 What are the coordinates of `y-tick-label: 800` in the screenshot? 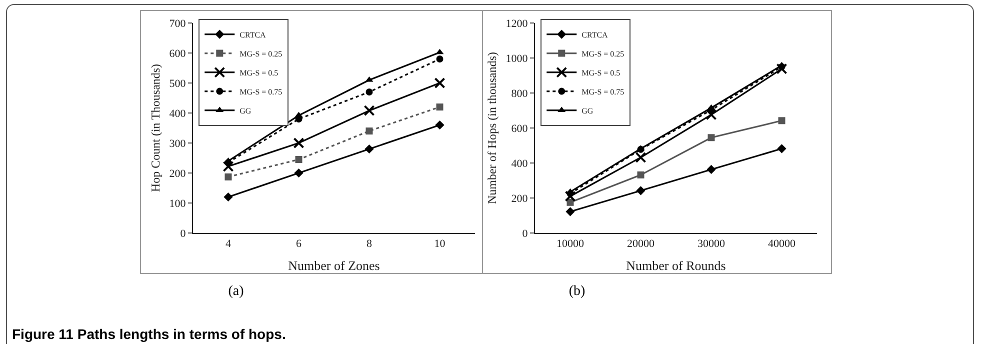 It's located at (519, 94).